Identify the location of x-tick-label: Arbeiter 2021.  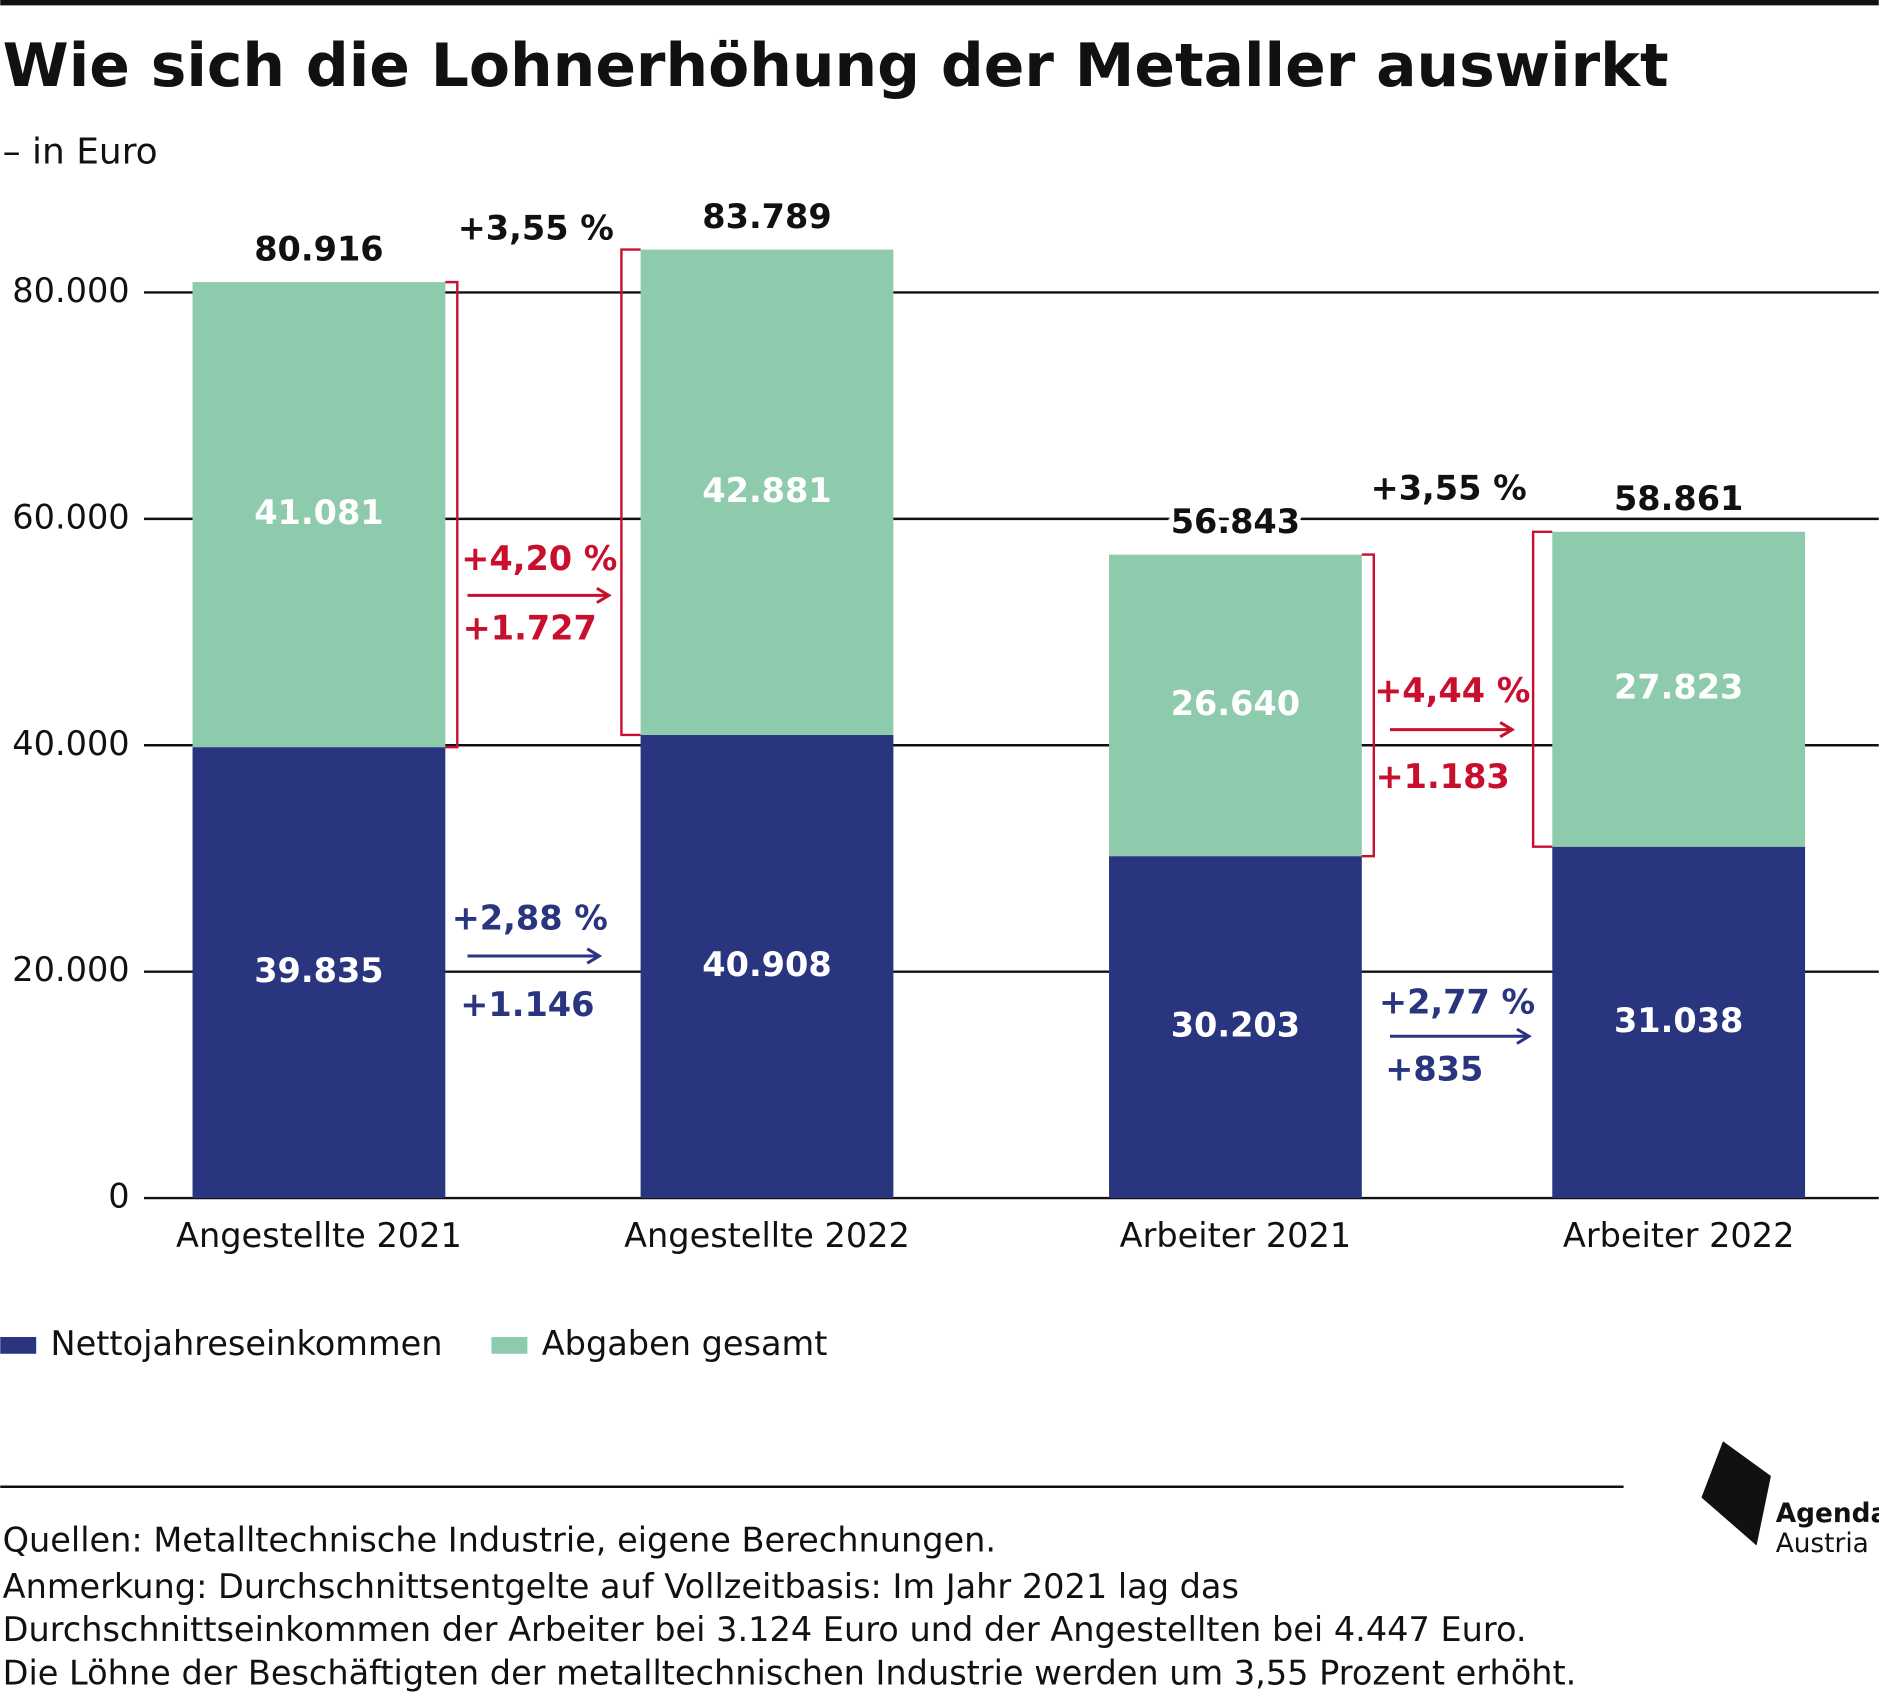
(1236, 1235).